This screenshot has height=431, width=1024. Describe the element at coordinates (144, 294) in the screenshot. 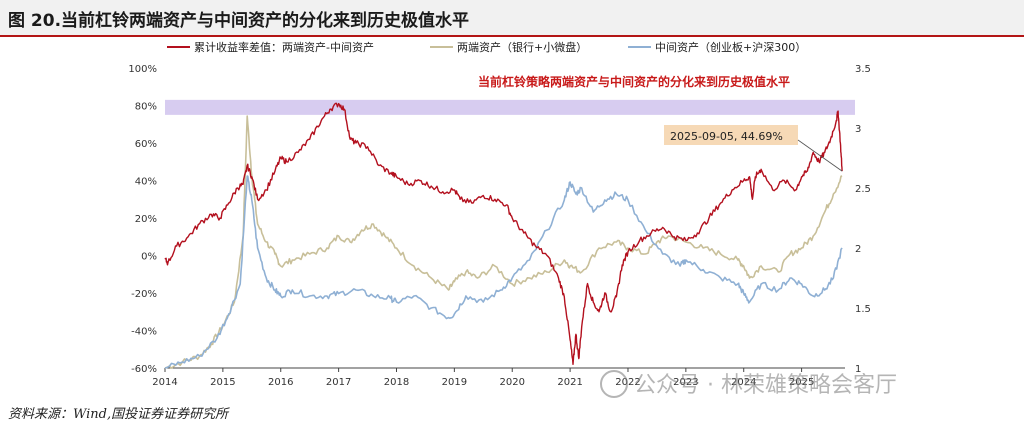

I see `y-left-tick-label: -20%` at that location.